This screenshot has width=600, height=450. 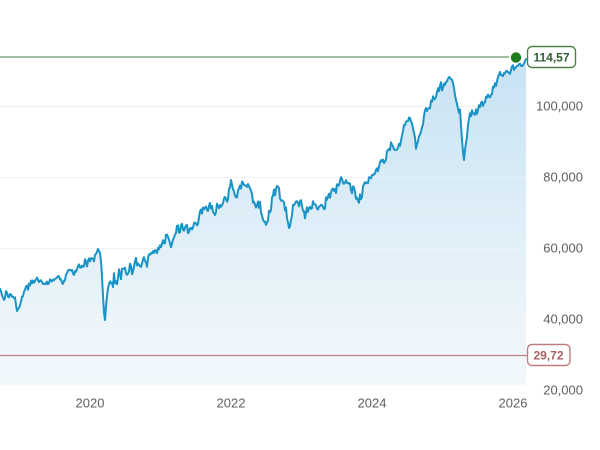 I want to click on svg-text: 2022, so click(x=231, y=403).